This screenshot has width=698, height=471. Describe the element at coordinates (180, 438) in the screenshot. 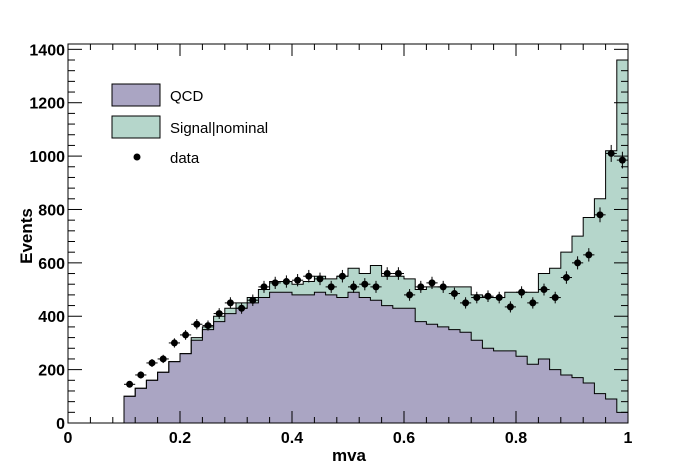

I see `x-tick-label: 0.2` at that location.